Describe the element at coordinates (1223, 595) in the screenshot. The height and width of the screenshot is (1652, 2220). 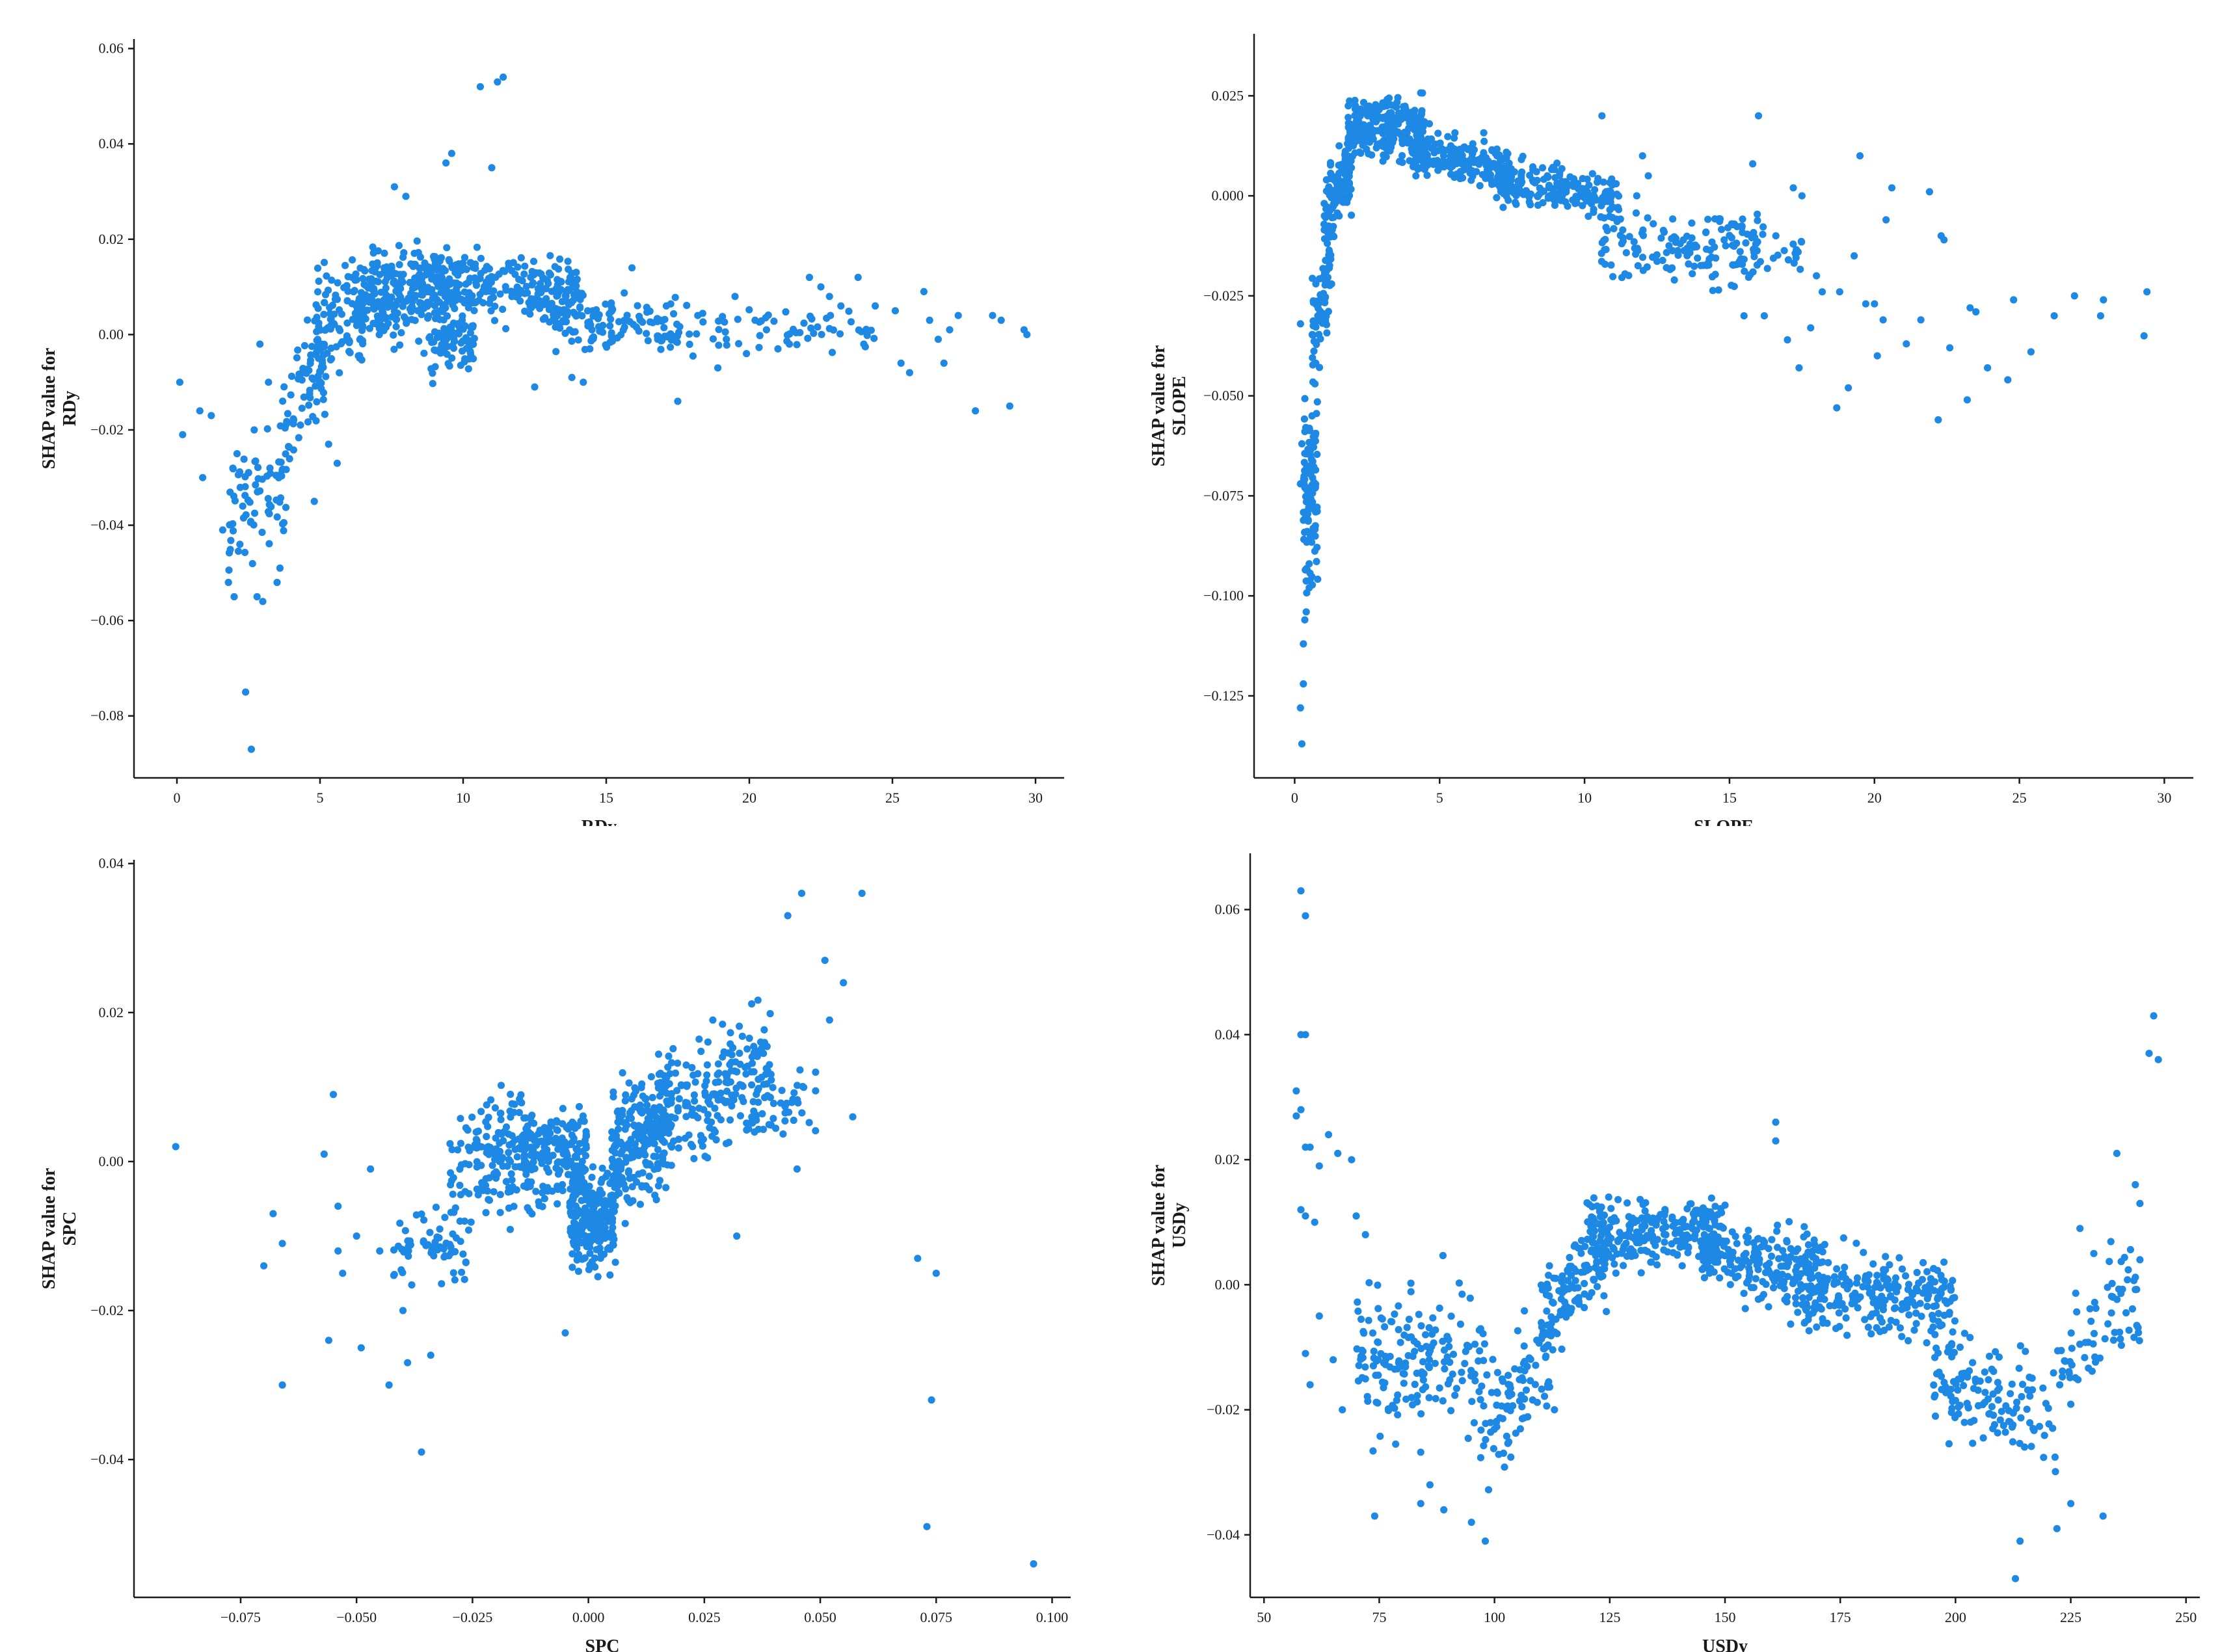
I see `y-tick-label: −0.100` at that location.